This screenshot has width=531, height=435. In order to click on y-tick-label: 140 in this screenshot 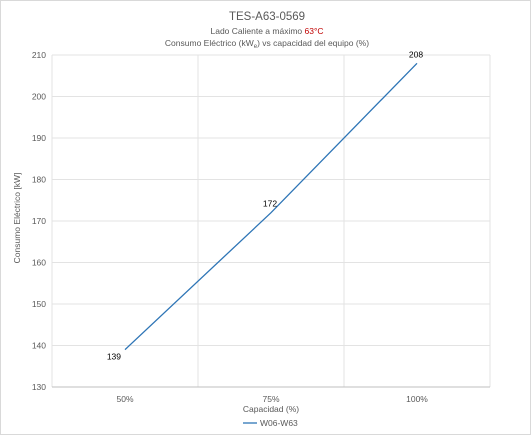, I will do `click(39, 346)`.